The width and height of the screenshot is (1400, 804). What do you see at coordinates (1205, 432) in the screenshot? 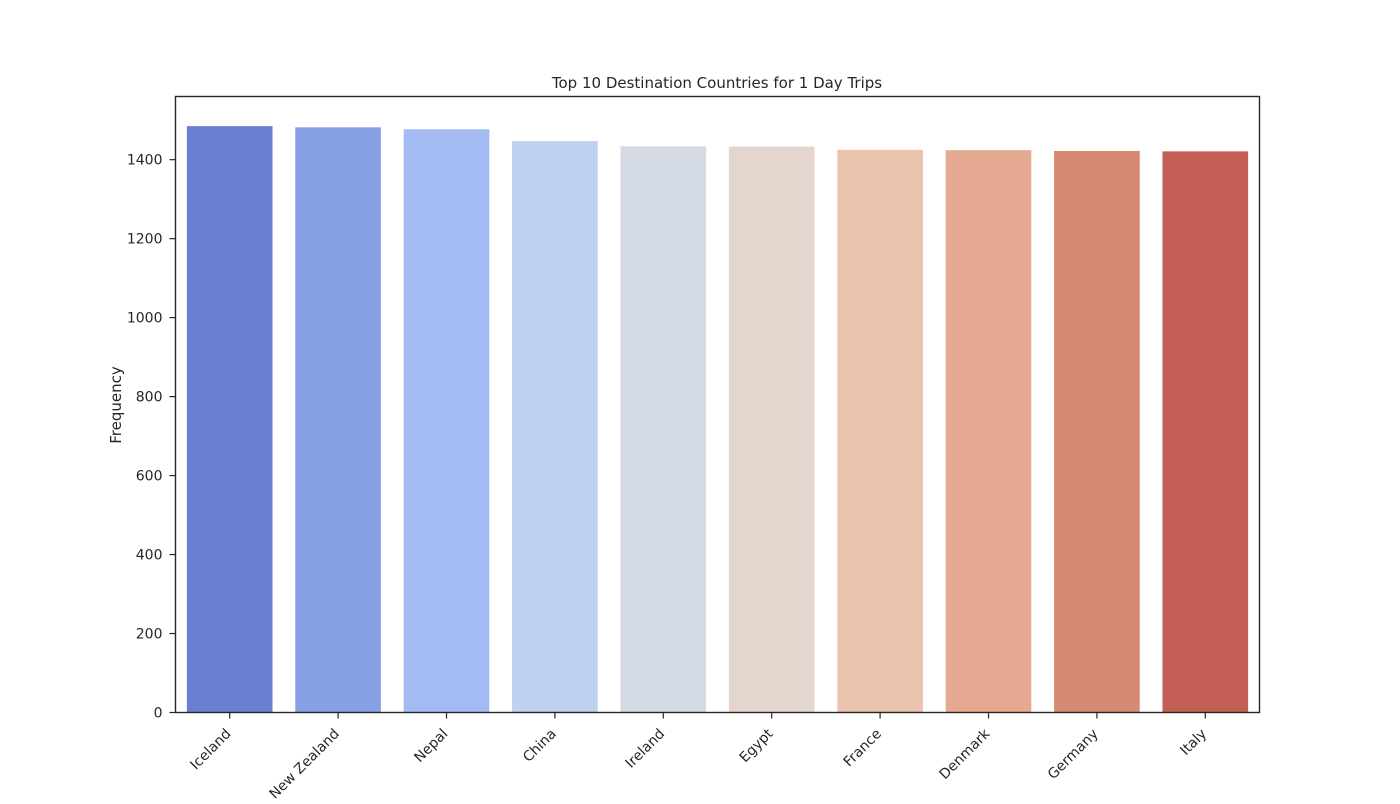
I see `bar-italy` at bounding box center [1205, 432].